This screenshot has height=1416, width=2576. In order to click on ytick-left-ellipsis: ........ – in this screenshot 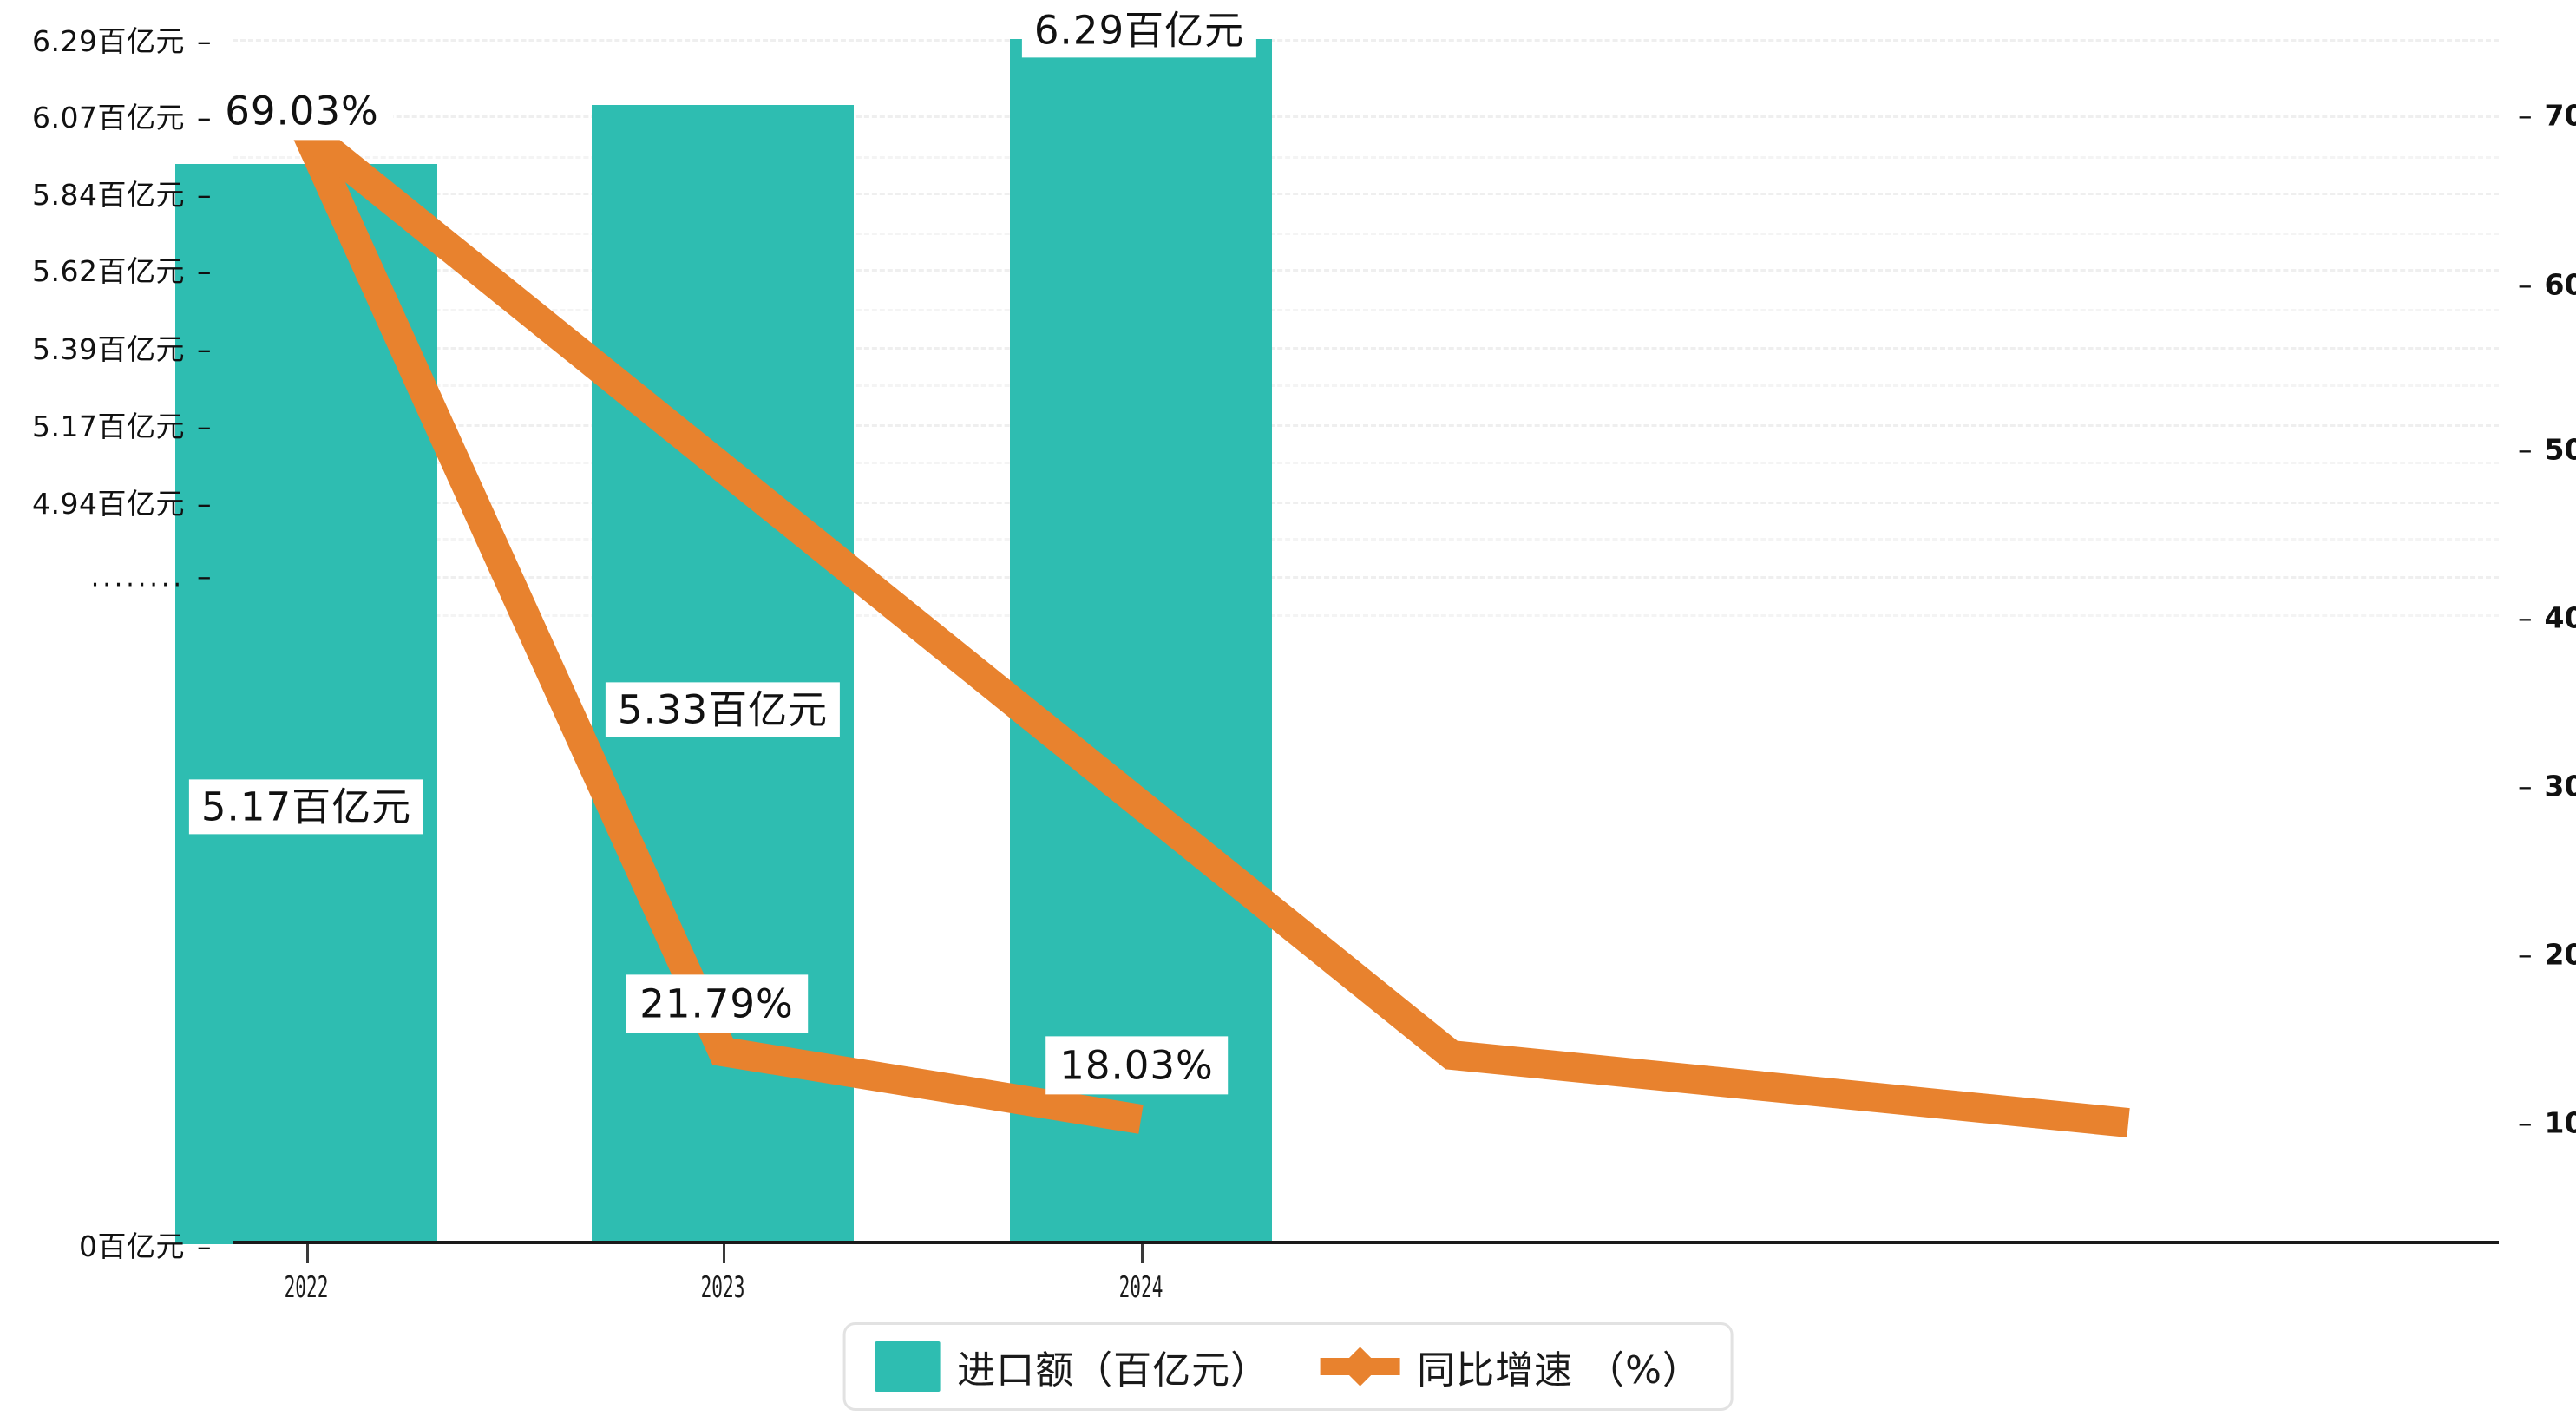, I will do `click(151, 576)`.